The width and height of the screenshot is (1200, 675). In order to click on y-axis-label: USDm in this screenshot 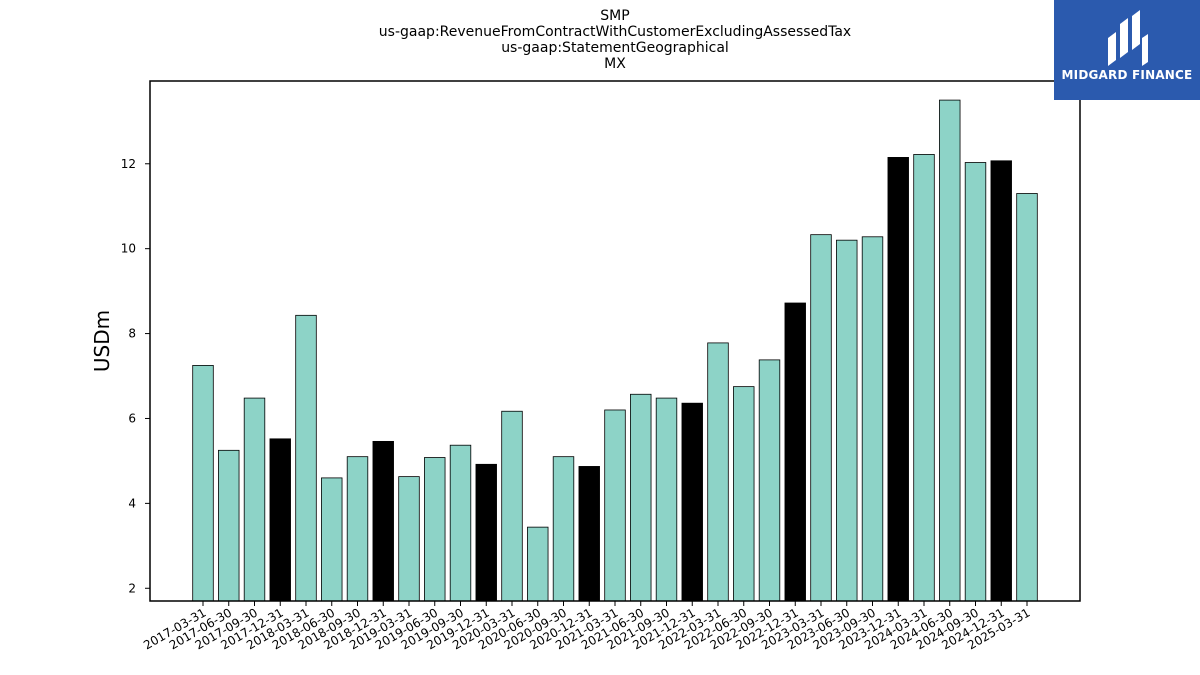, I will do `click(102, 341)`.